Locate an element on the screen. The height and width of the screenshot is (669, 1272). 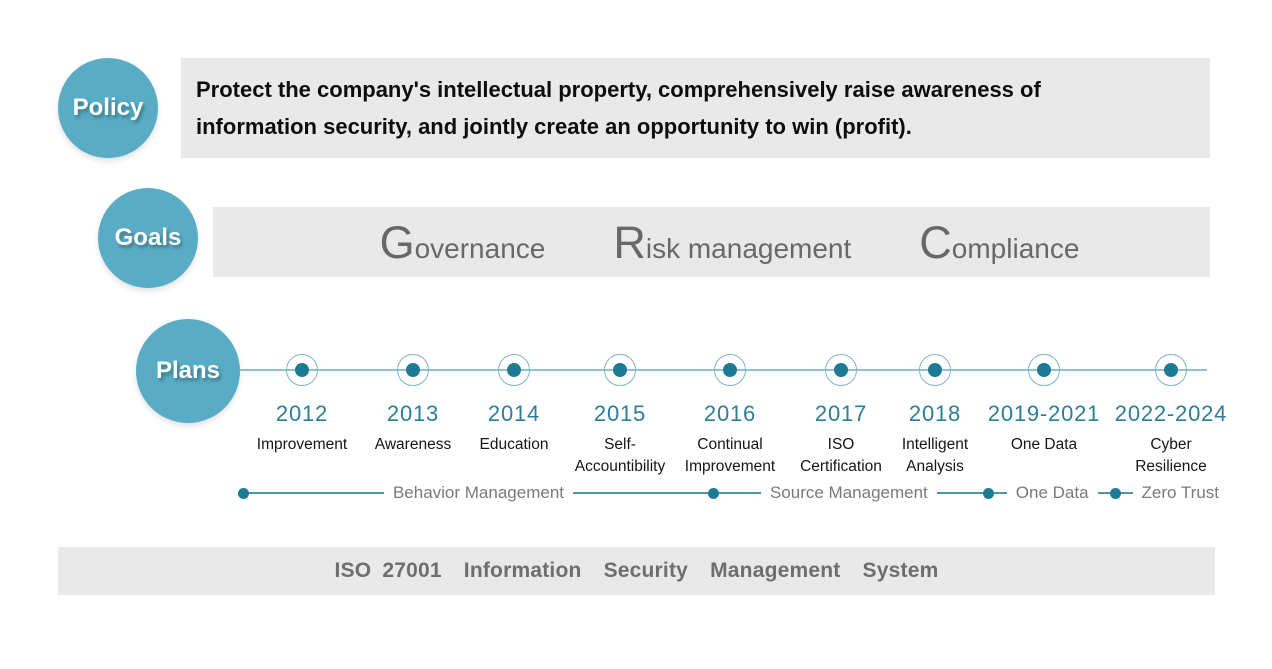
milestone-label: Intelligent Analysis is located at coordinates (935, 455).